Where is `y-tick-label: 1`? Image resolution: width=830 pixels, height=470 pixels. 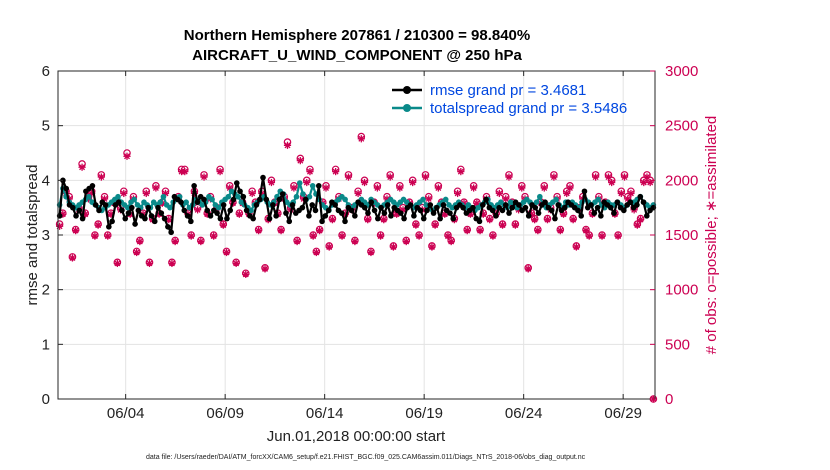 y-tick-label: 1 is located at coordinates (46, 344).